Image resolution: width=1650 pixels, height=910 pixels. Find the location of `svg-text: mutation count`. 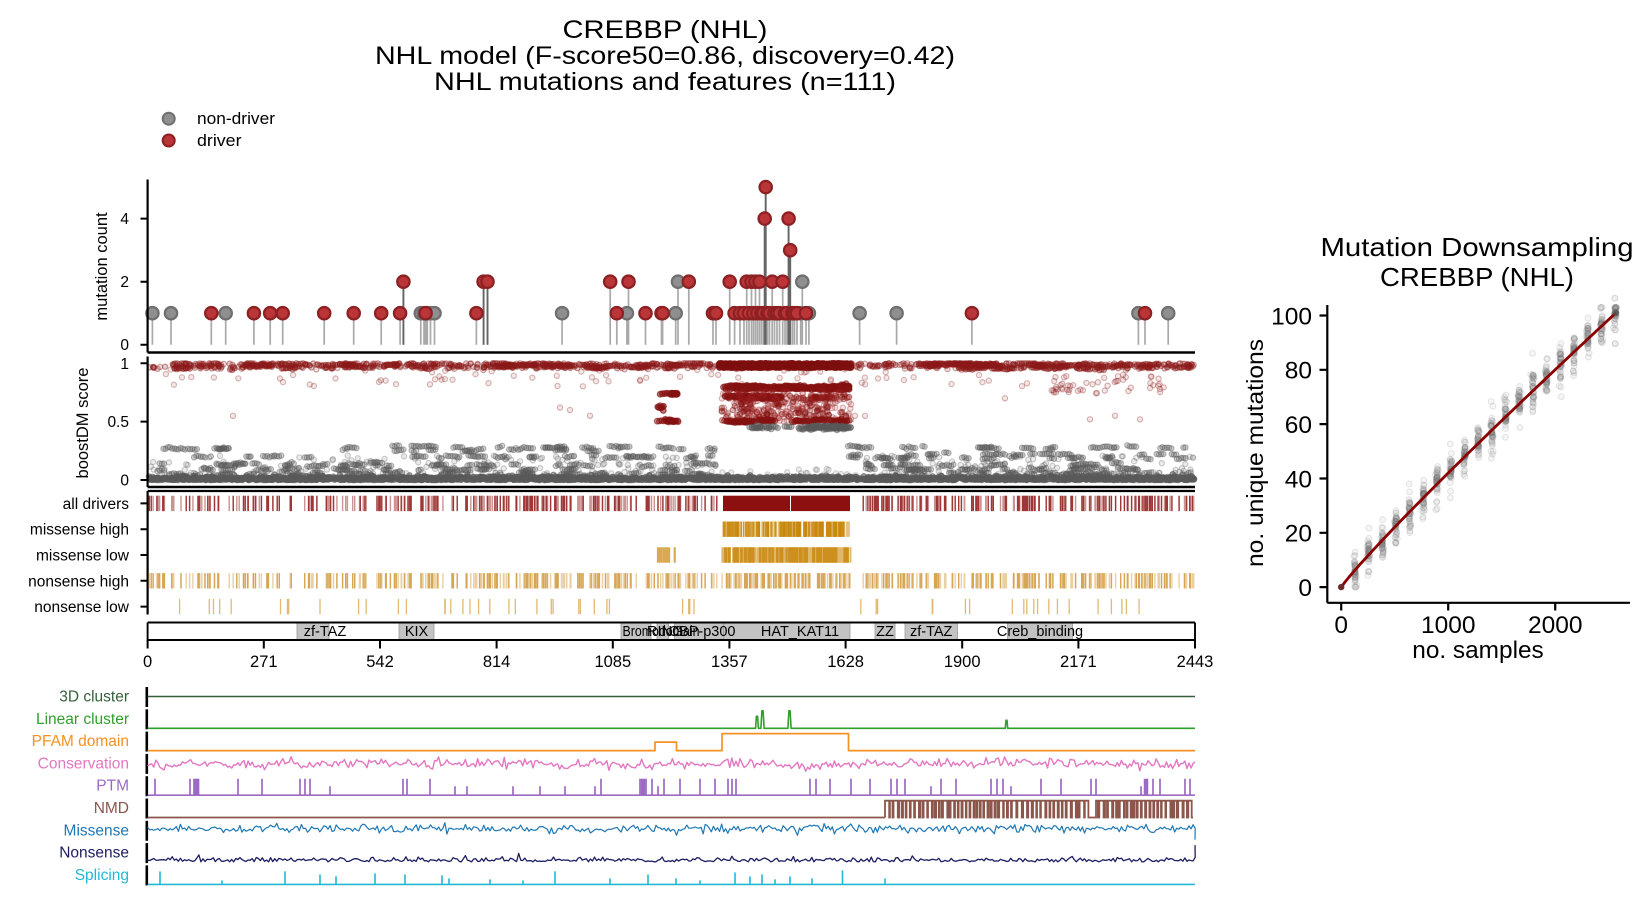

svg-text: mutation count is located at coordinates (102, 266).